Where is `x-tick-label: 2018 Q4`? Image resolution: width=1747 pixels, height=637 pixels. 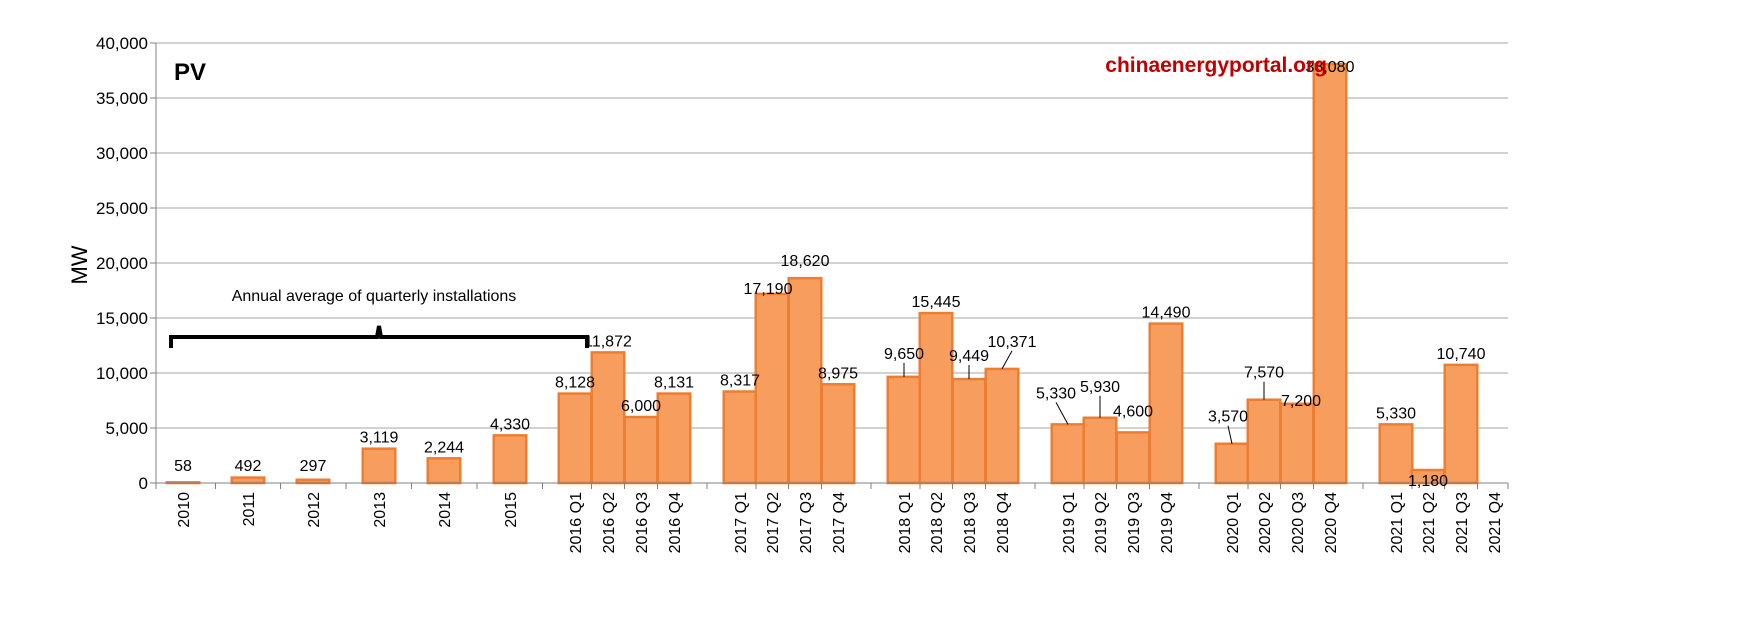
x-tick-label: 2018 Q4 is located at coordinates (1003, 522).